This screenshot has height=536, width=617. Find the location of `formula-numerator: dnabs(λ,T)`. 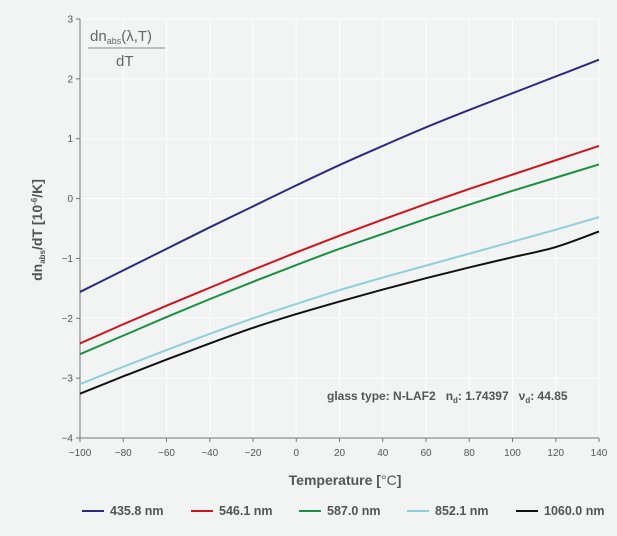

formula-numerator: dnabs(λ,T) is located at coordinates (121, 37).